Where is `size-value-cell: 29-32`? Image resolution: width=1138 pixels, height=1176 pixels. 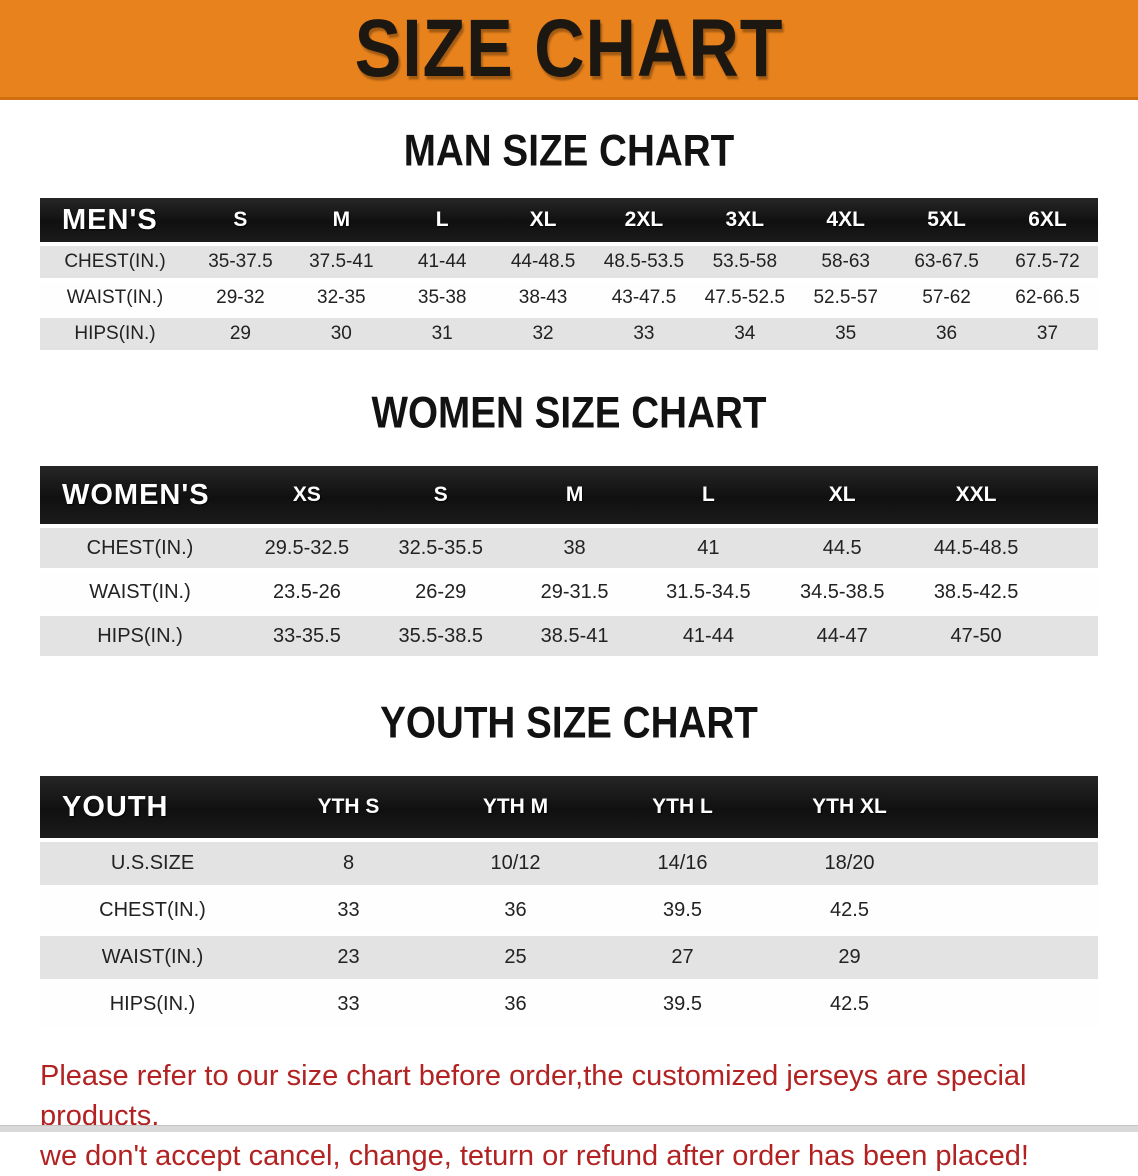
size-value-cell: 29-32 is located at coordinates (240, 298).